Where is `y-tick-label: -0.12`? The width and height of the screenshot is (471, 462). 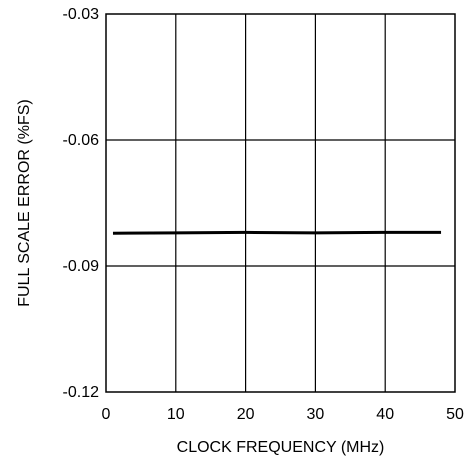
y-tick-label: -0.12 is located at coordinates (81, 392).